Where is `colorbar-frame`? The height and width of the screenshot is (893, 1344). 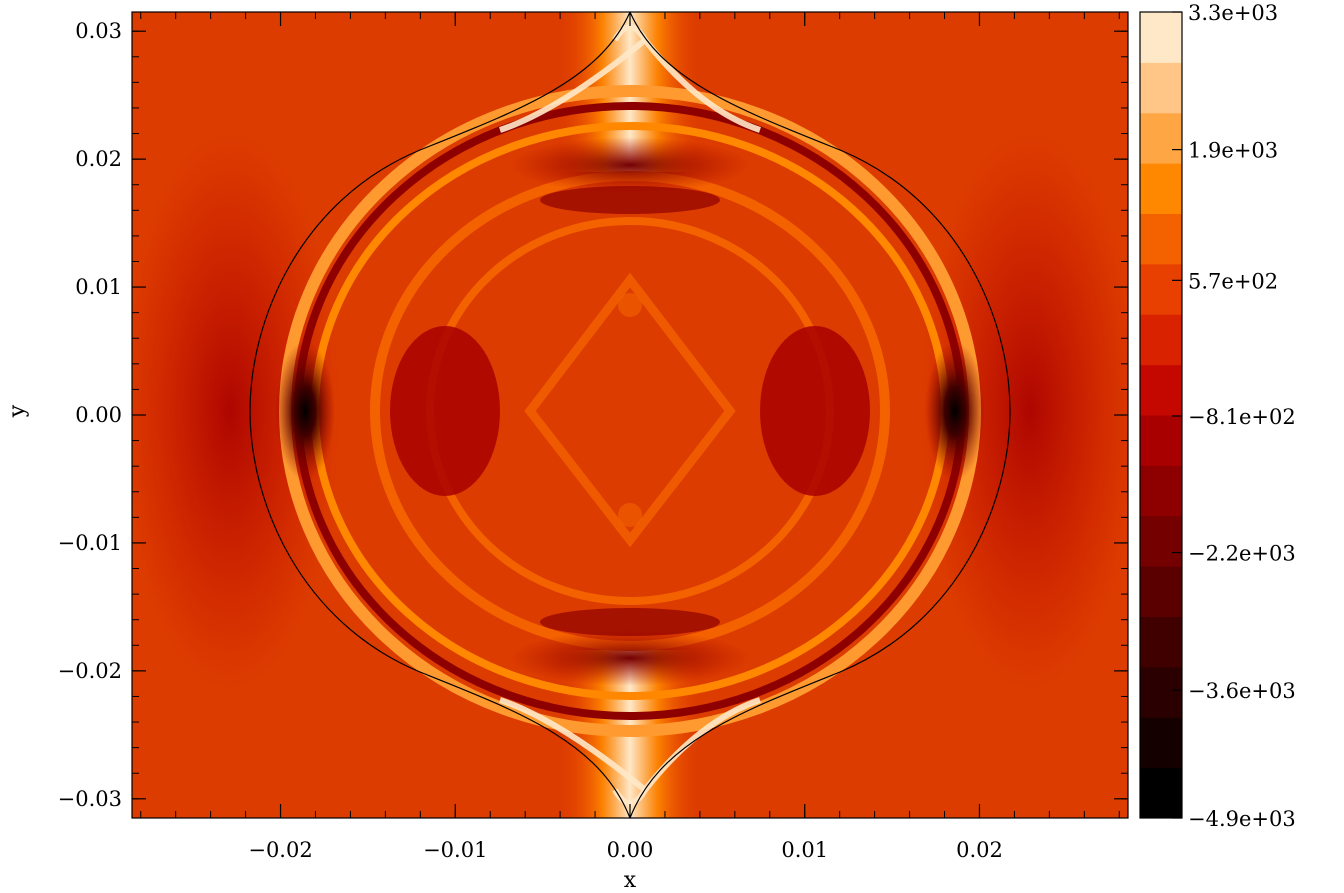
colorbar-frame is located at coordinates (1161, 415).